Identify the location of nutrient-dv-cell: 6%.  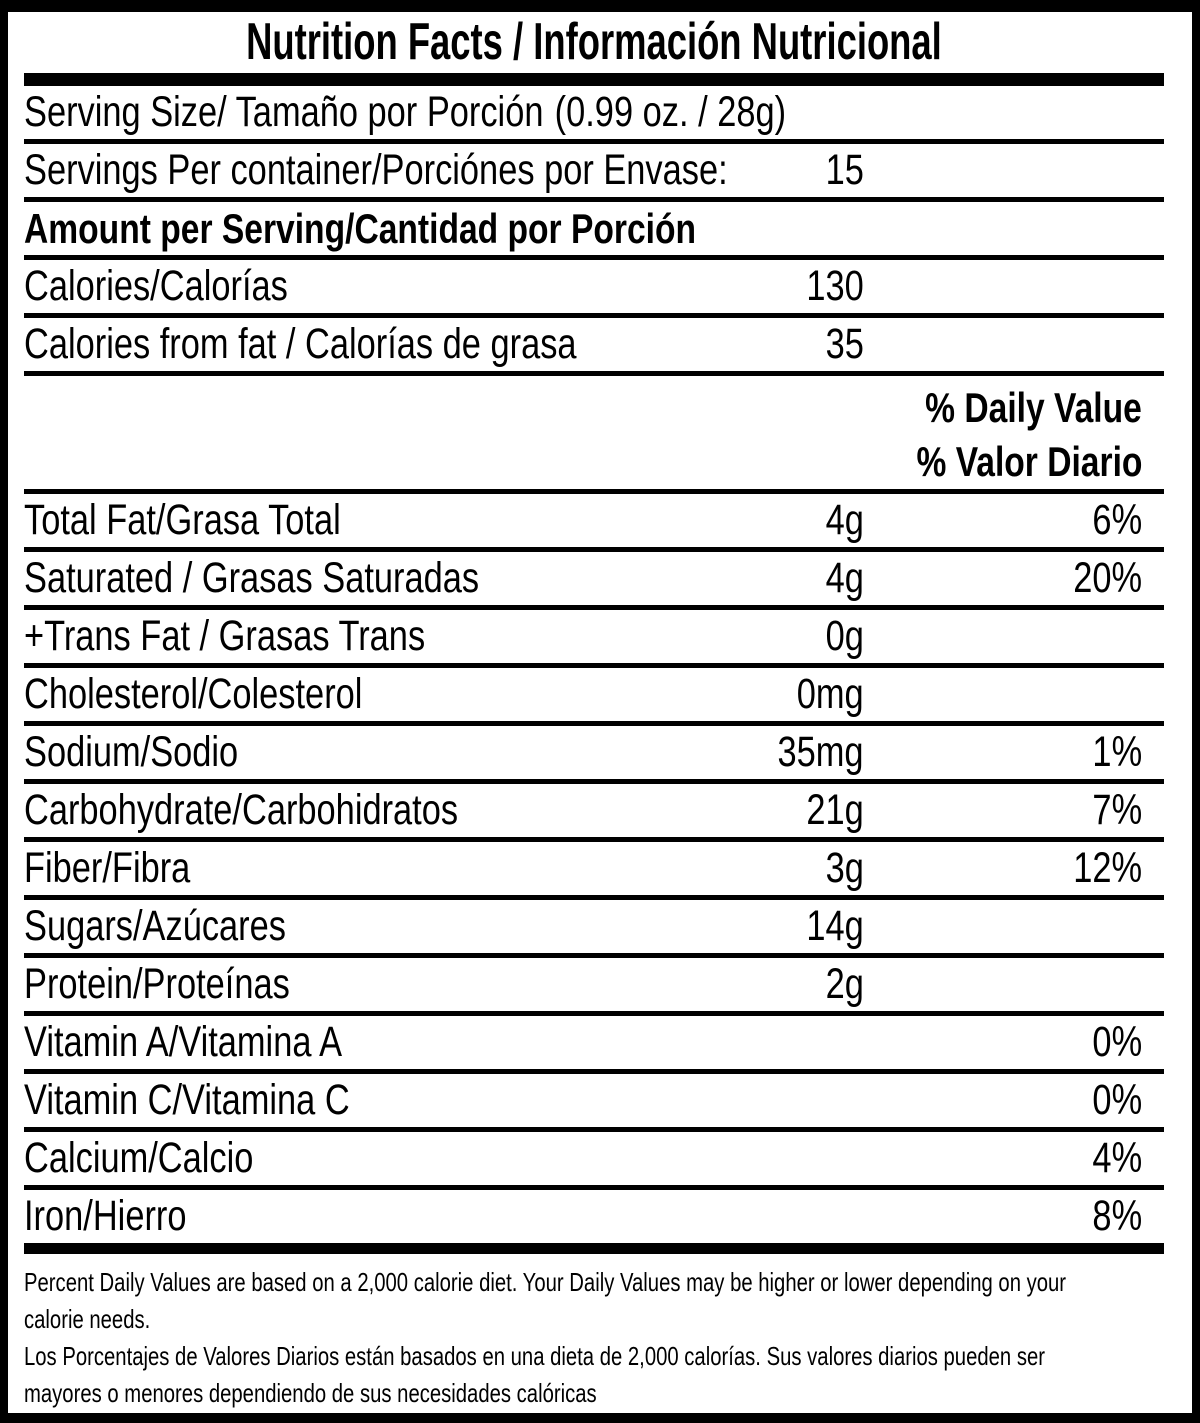
(1014, 520).